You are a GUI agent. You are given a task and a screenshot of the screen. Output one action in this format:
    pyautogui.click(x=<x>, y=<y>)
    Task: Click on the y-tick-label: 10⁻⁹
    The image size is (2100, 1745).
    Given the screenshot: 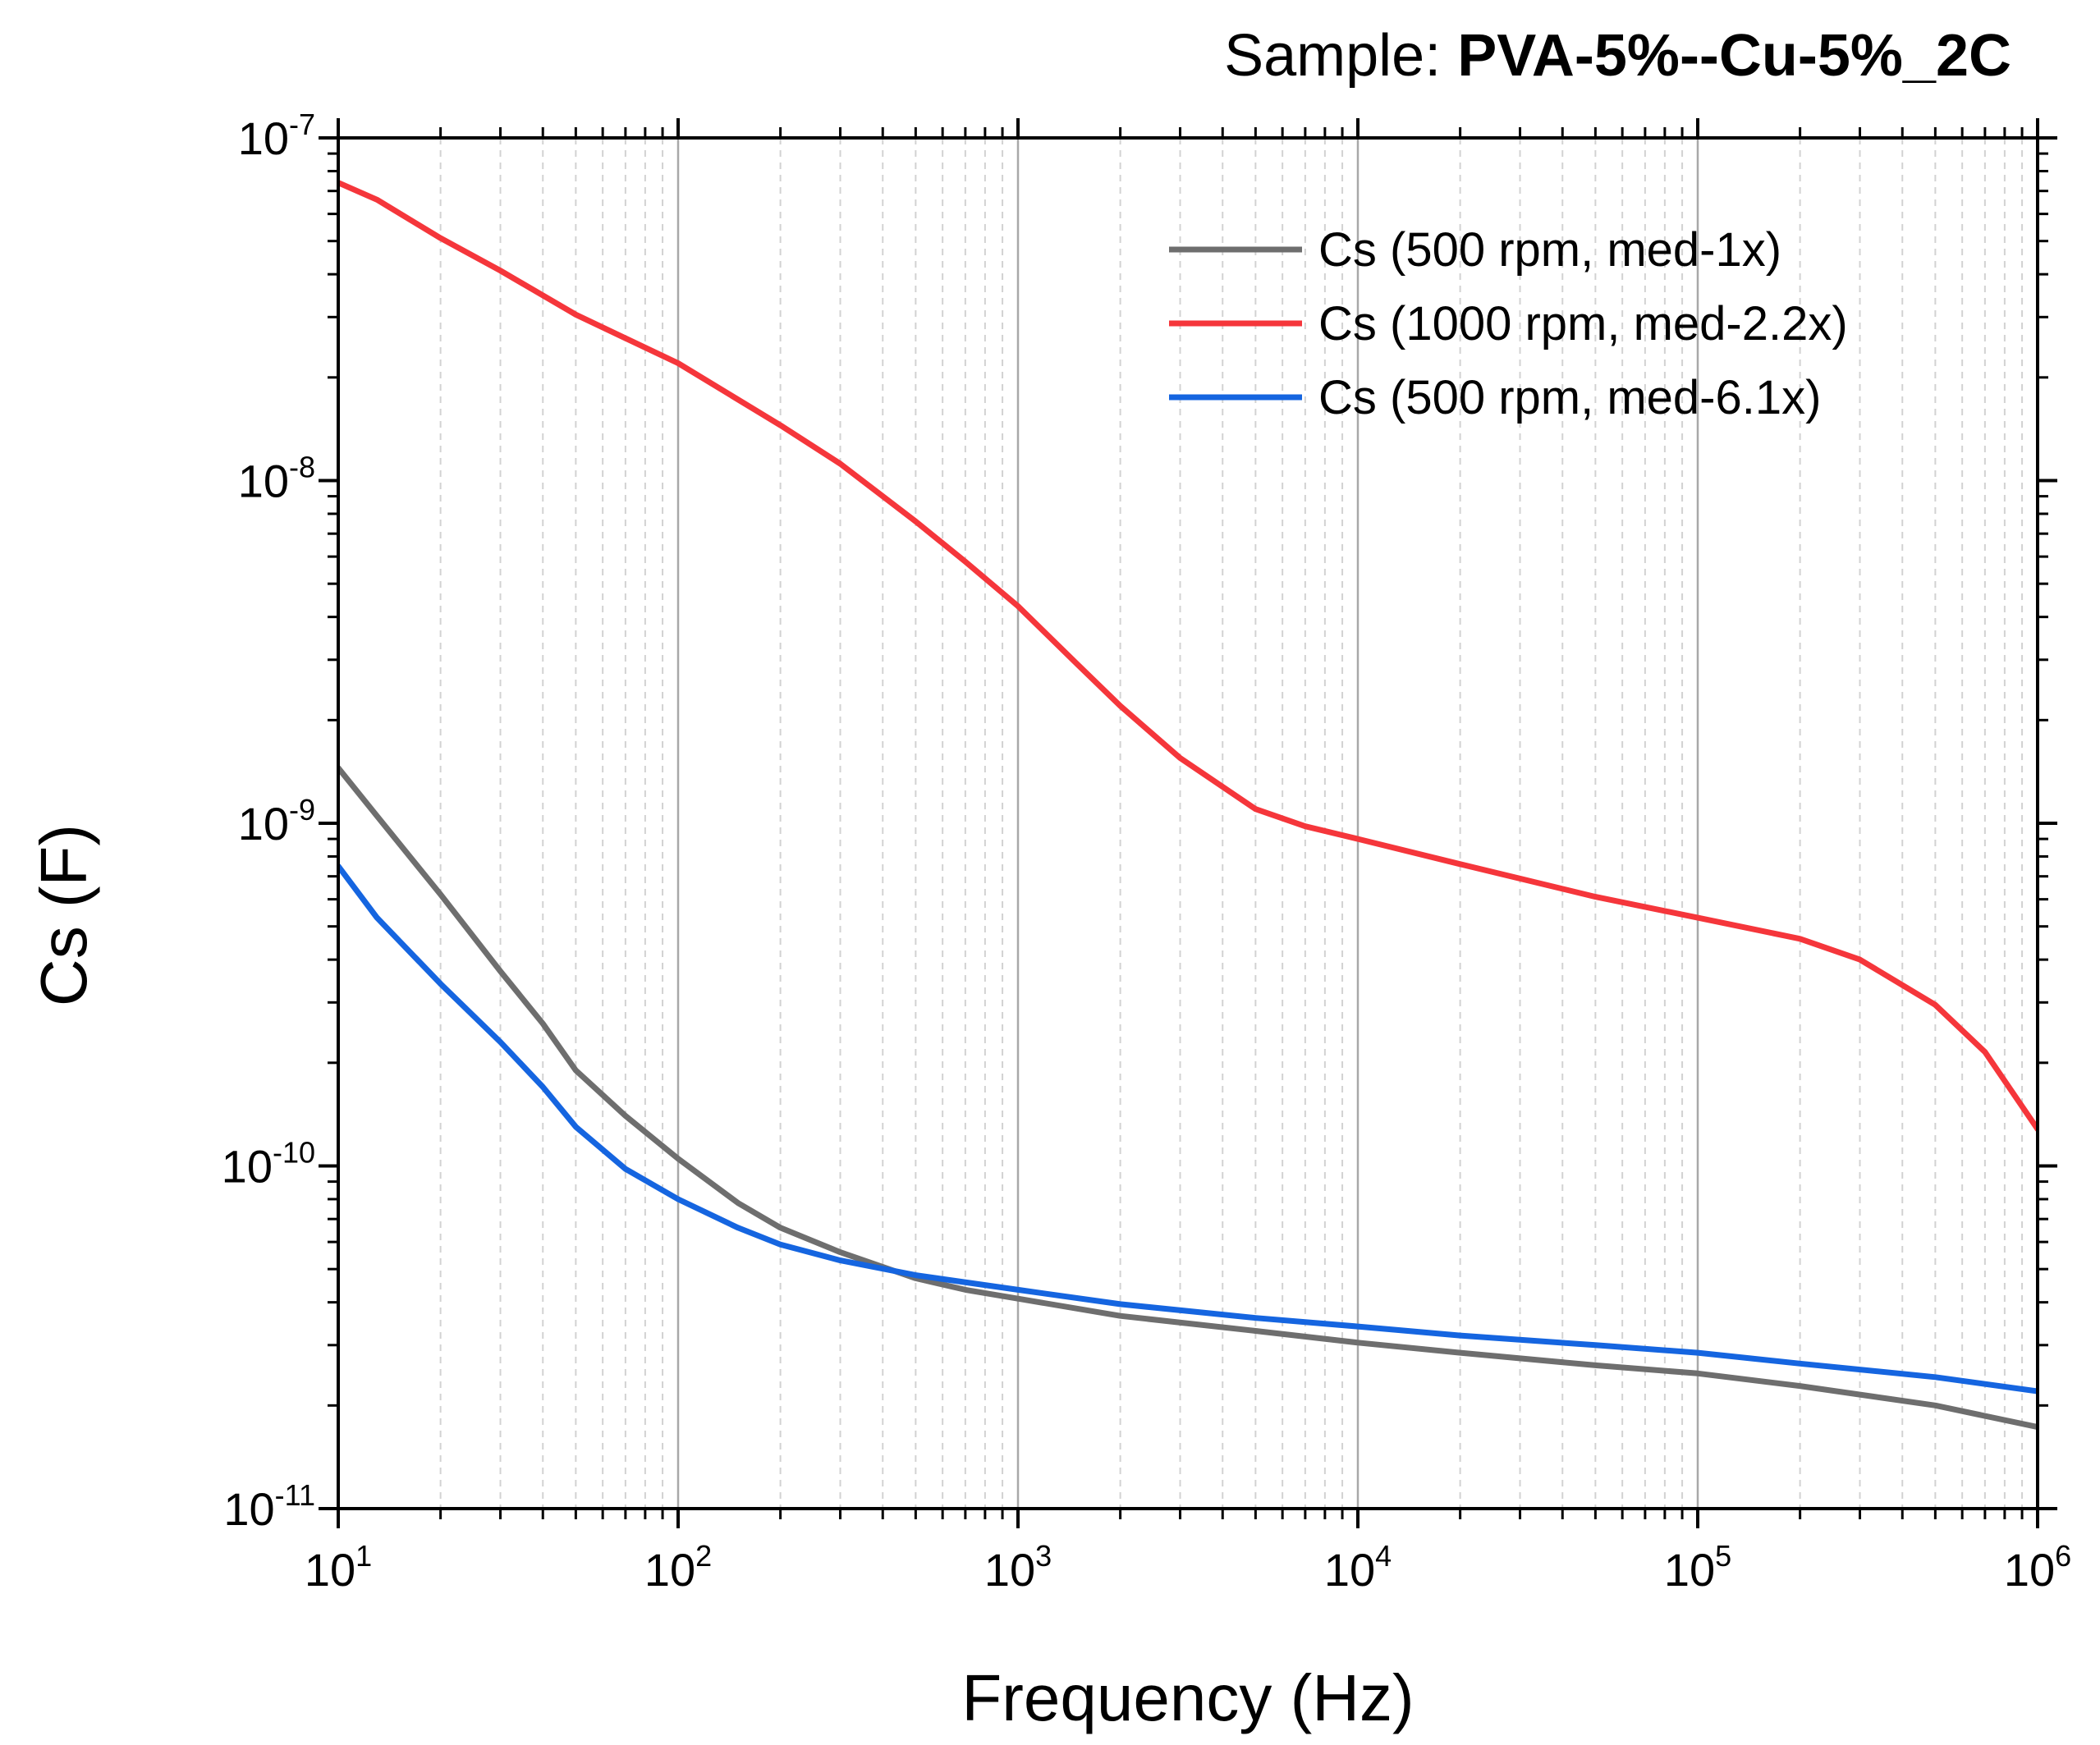 What is the action you would take?
    pyautogui.click(x=276, y=821)
    